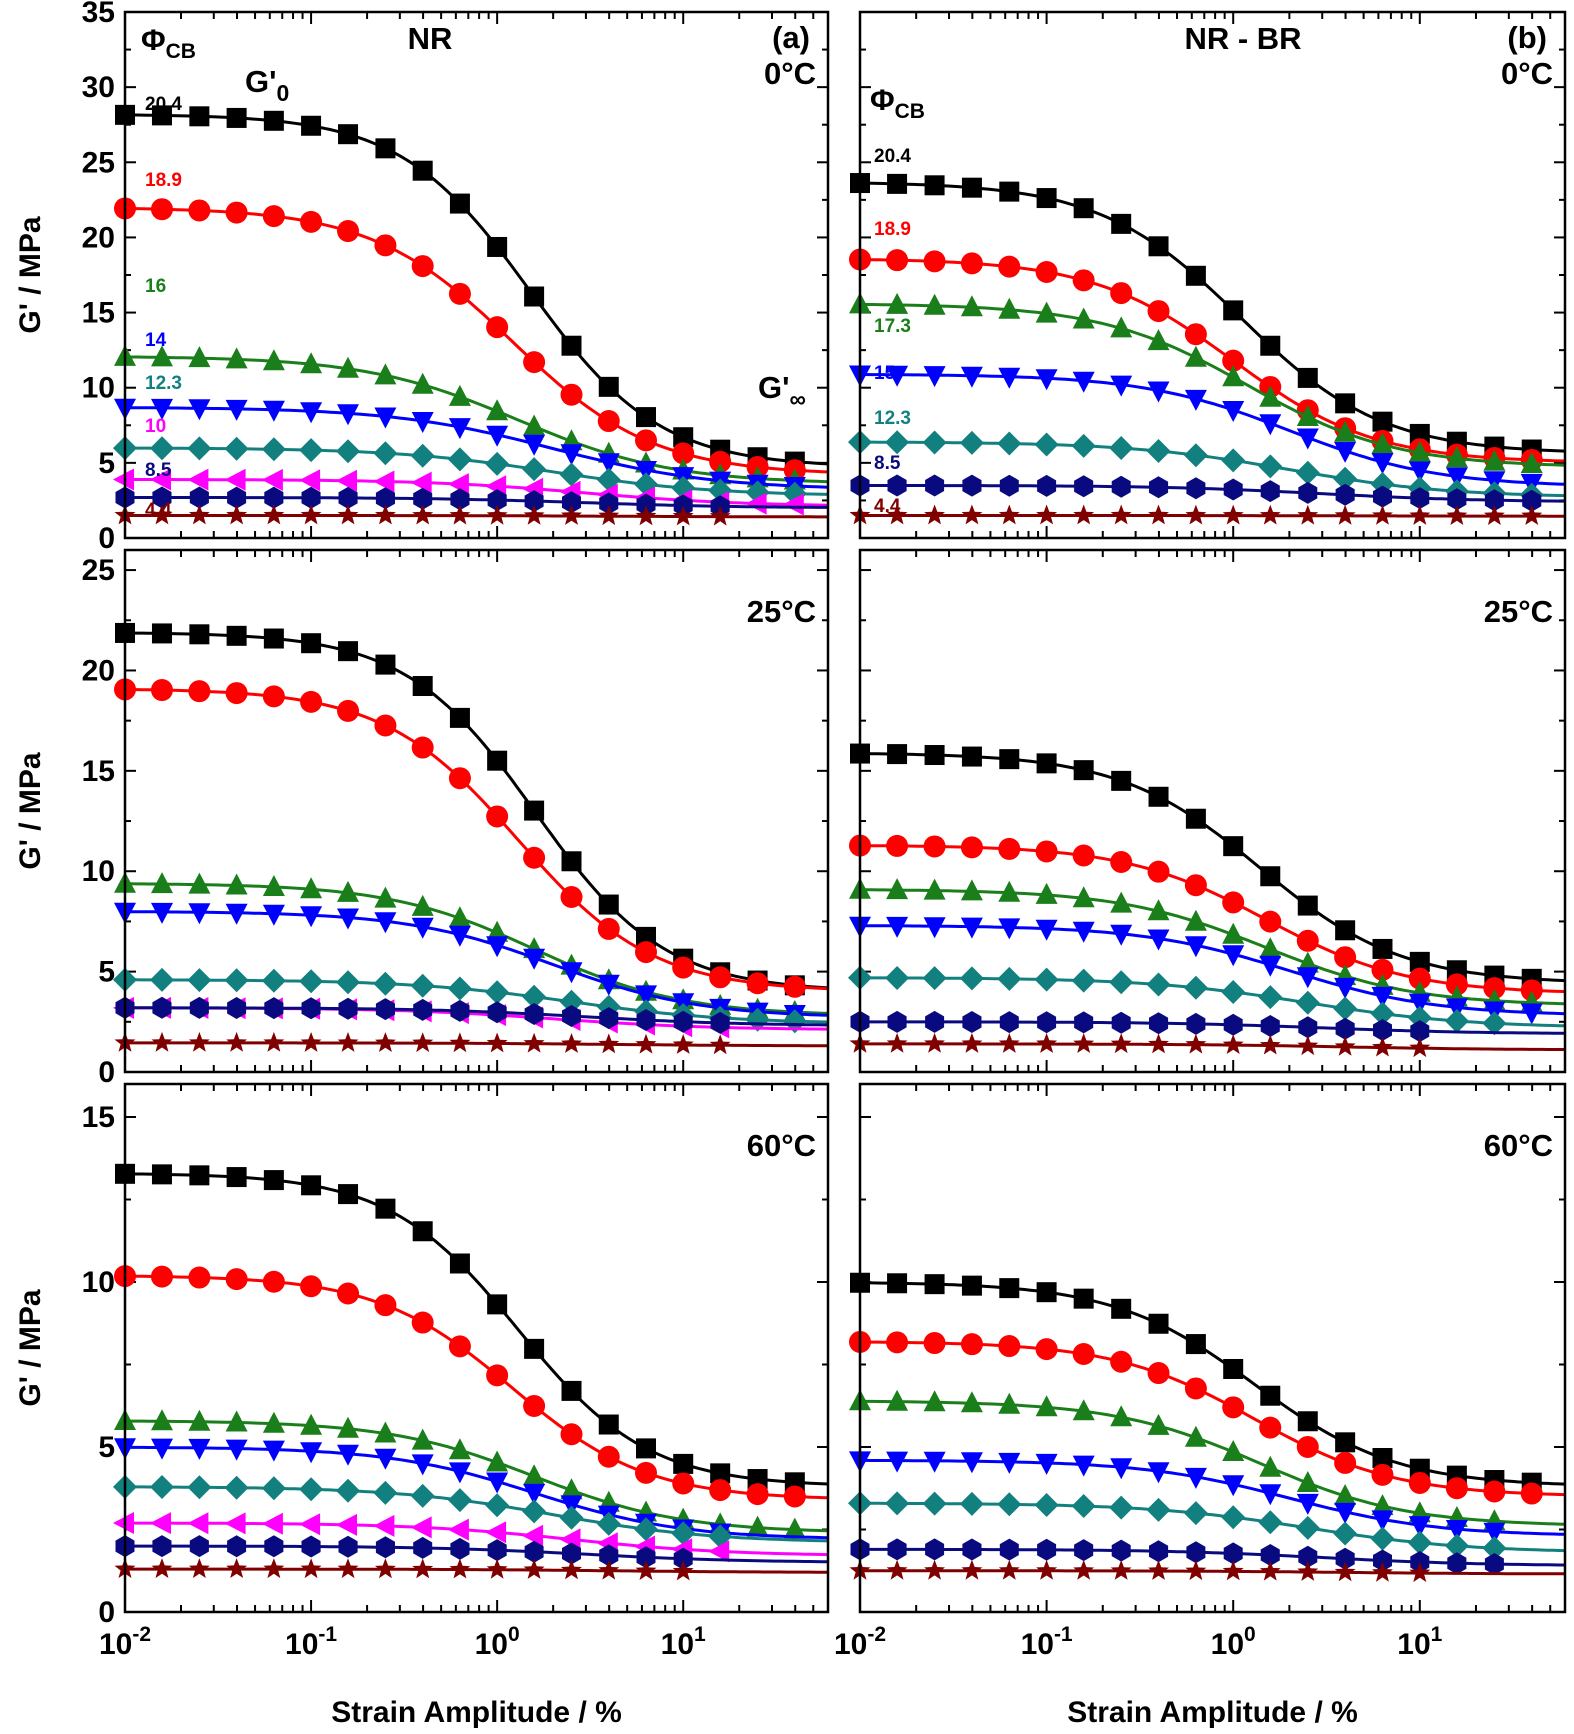 This screenshot has height=1734, width=1574. I want to click on plot-frame, so click(1212, 275).